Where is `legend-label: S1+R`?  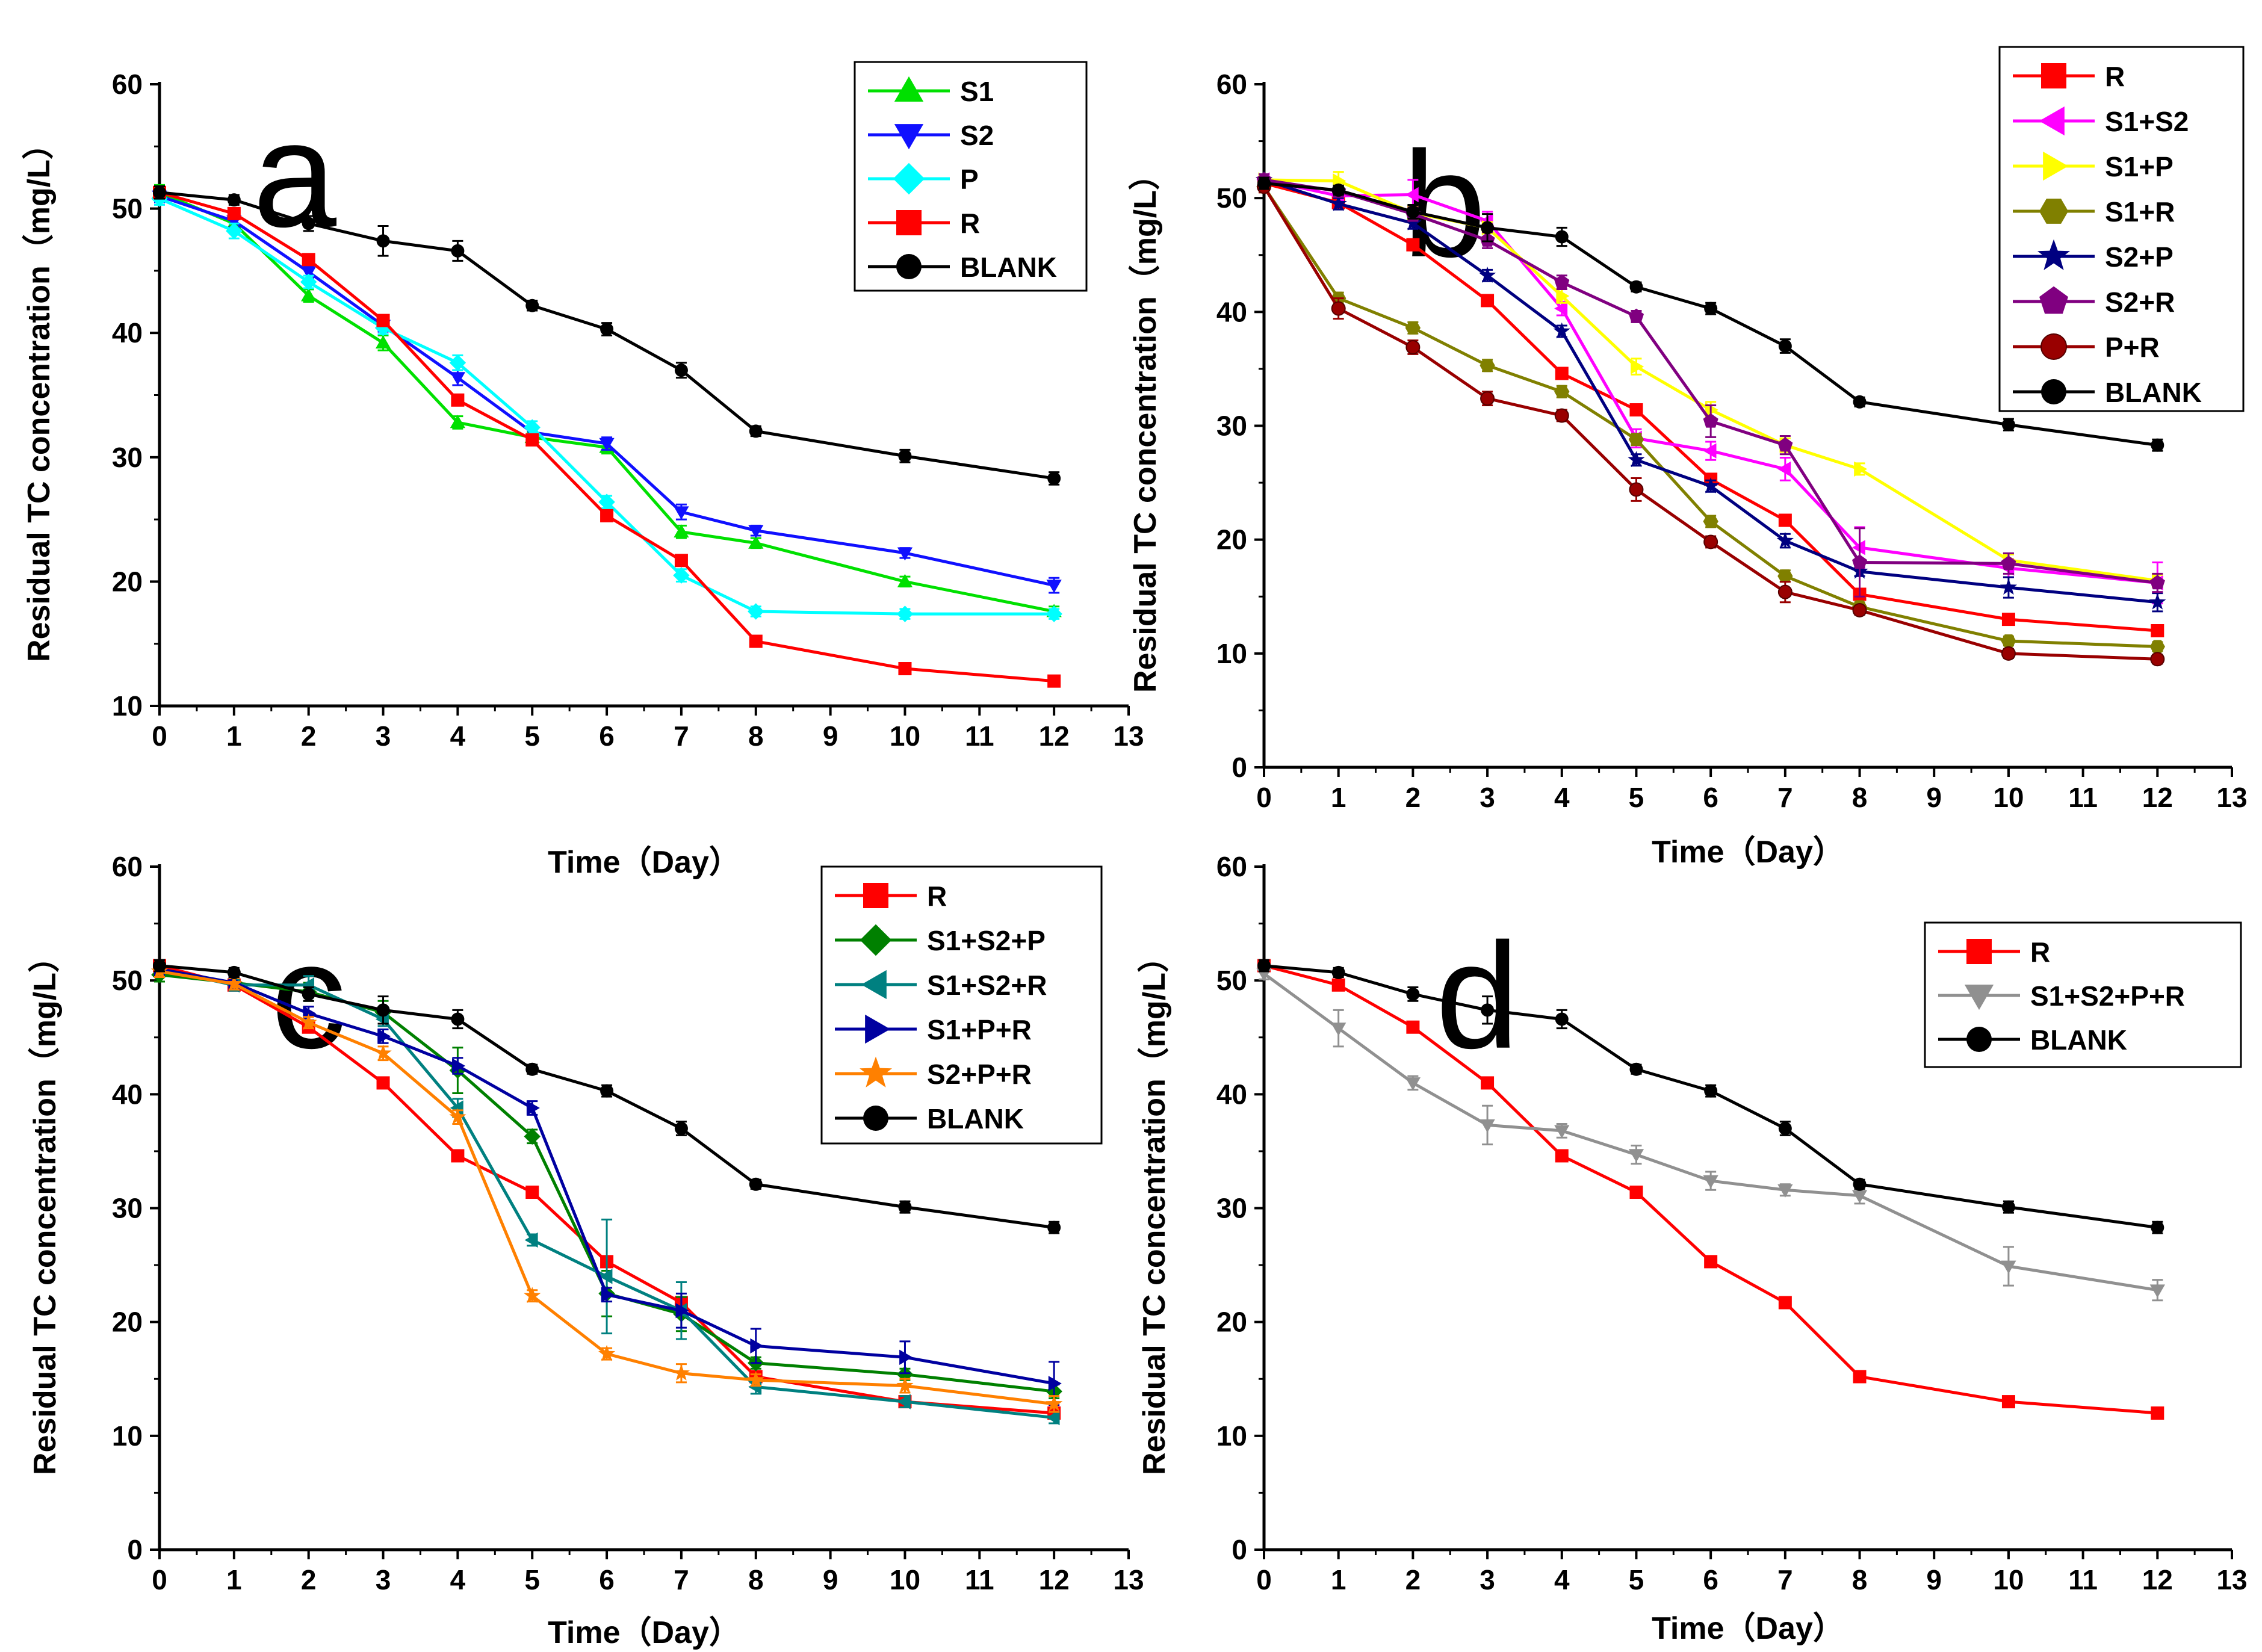 legend-label: S1+R is located at coordinates (2140, 212).